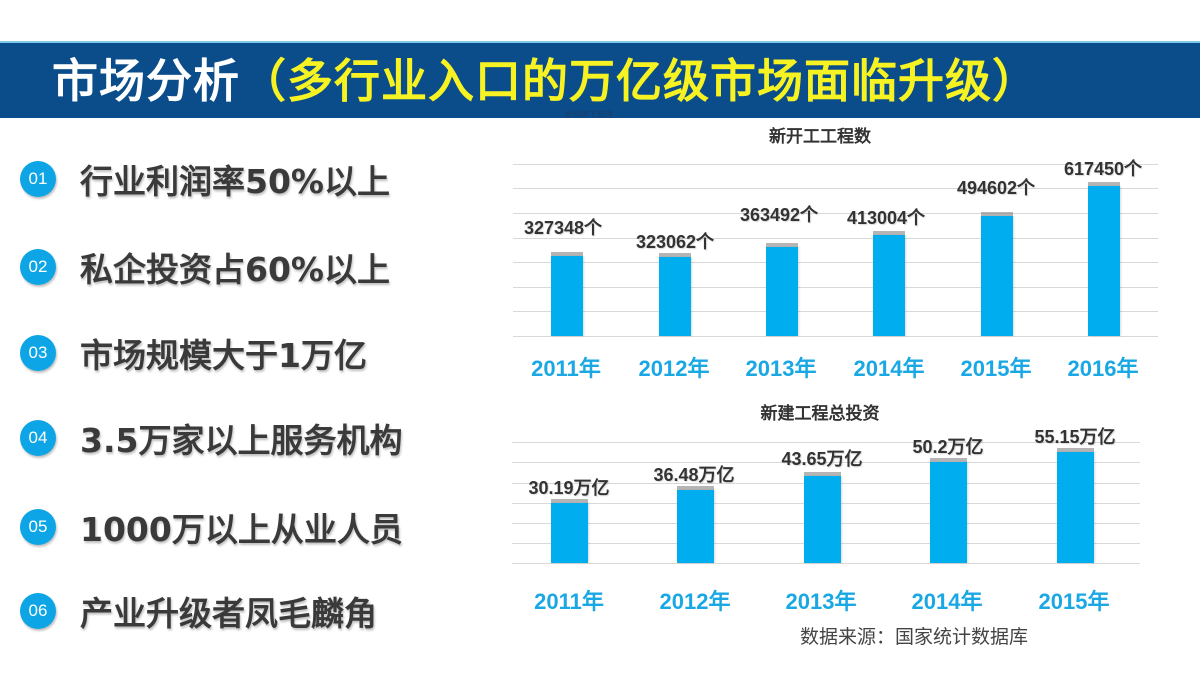 The width and height of the screenshot is (1200, 675). What do you see at coordinates (948, 447) in the screenshot?
I see `bar-value-label: 50.2万亿` at bounding box center [948, 447].